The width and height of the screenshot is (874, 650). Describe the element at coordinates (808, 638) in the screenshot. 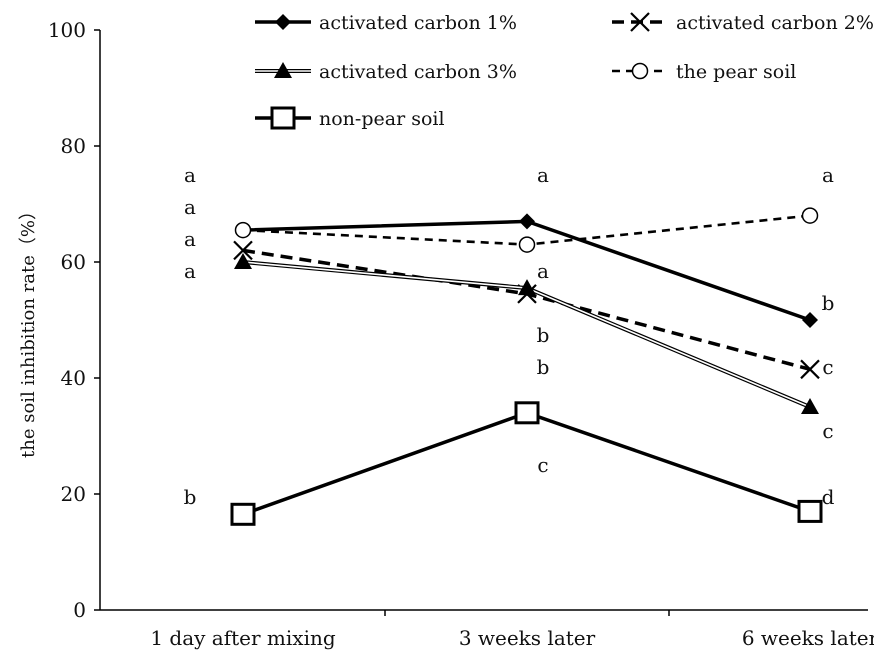

I see `x-tick-label: 6 weeks later` at that location.